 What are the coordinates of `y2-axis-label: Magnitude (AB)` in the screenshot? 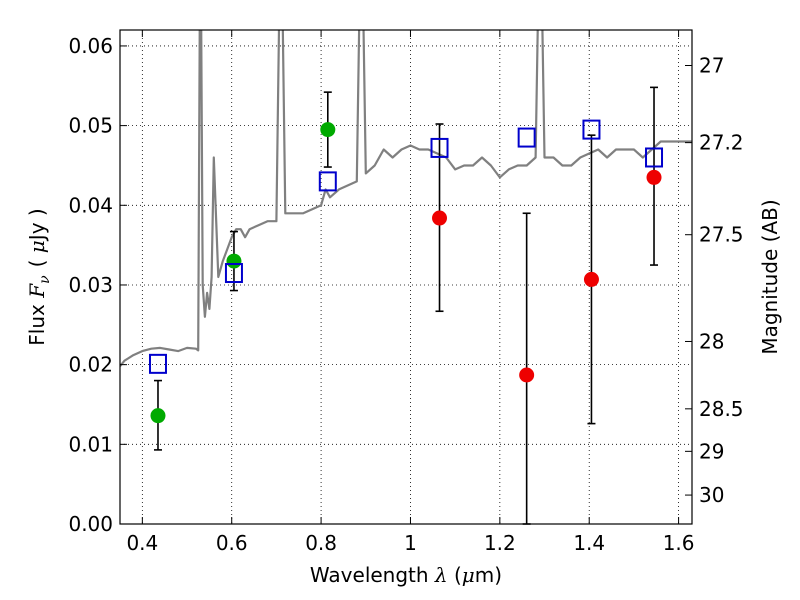 It's located at (770, 276).